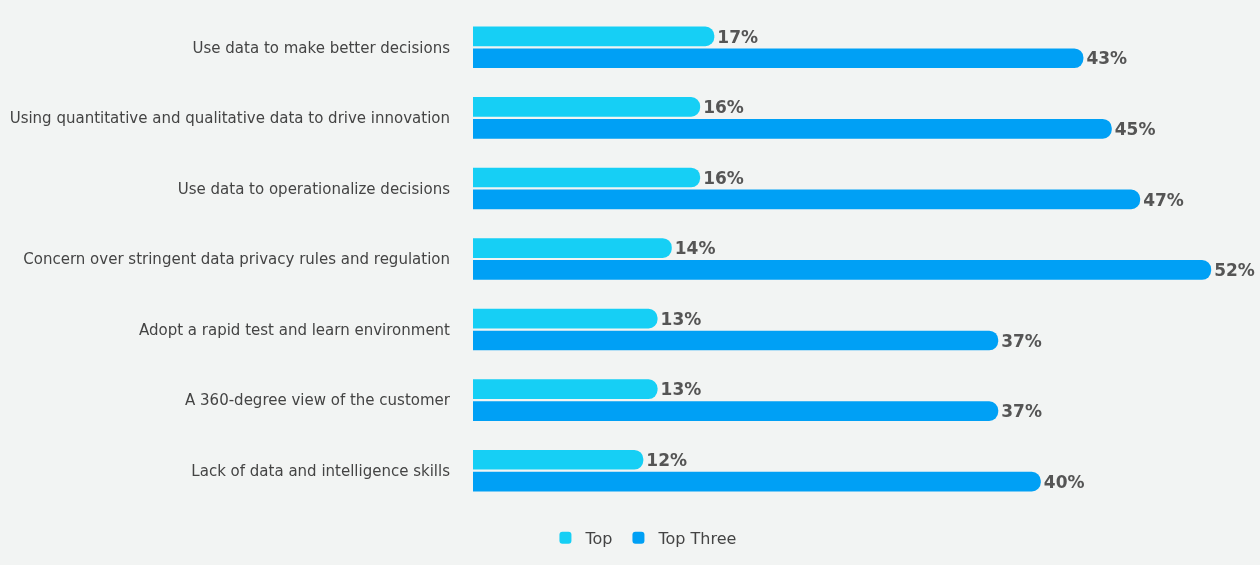 The height and width of the screenshot is (565, 1260). I want to click on data-label: 40%, so click(1064, 481).